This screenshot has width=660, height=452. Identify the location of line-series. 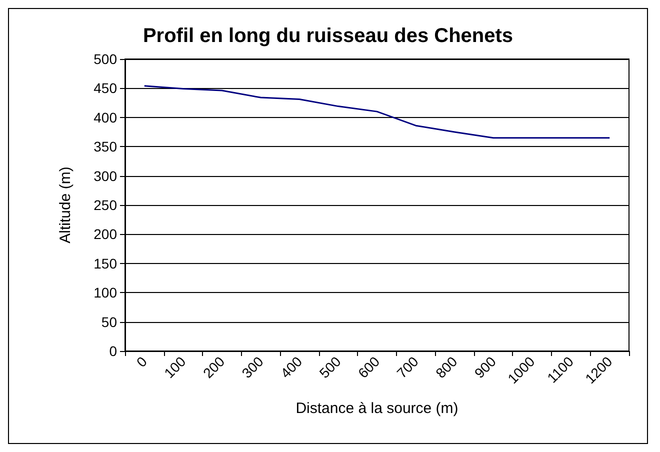
(377, 112).